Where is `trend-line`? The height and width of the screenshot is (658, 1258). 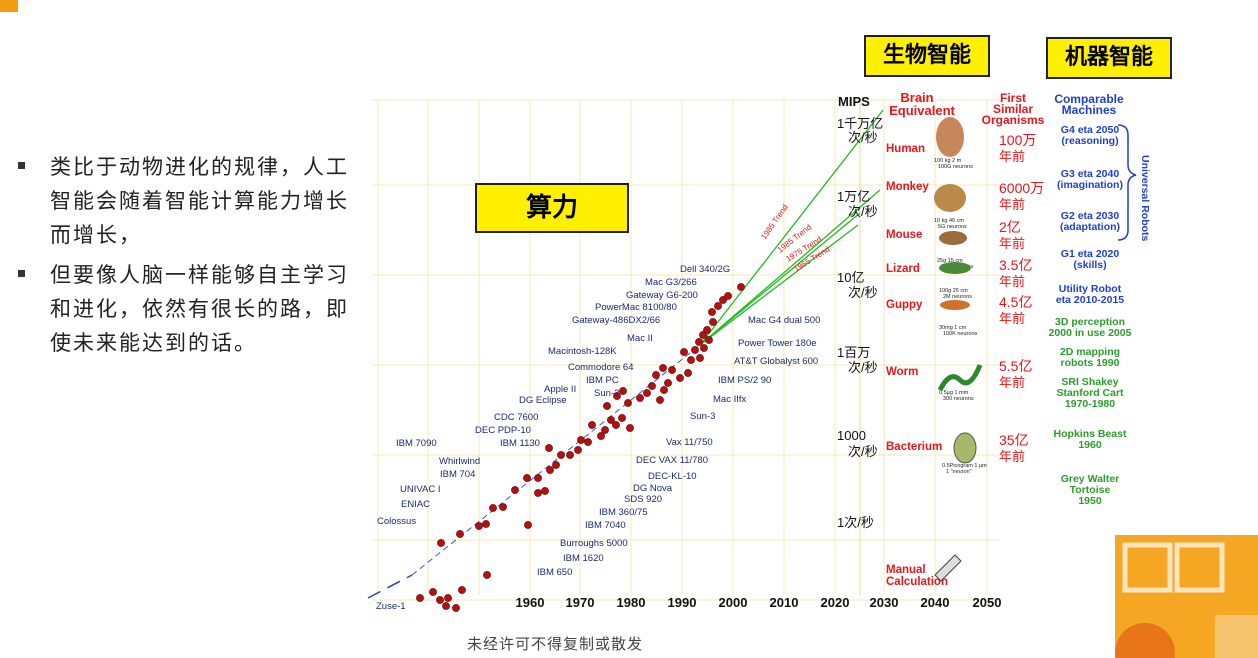 trend-line is located at coordinates (780, 279).